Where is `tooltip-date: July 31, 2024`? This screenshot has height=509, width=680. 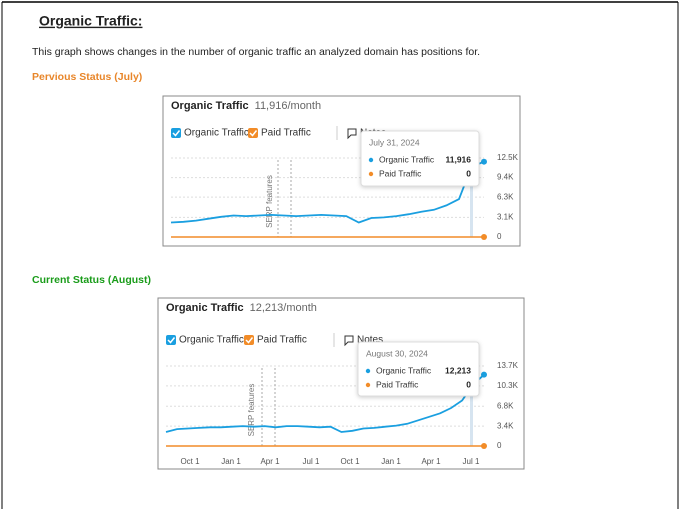
tooltip-date: July 31, 2024 is located at coordinates (394, 142).